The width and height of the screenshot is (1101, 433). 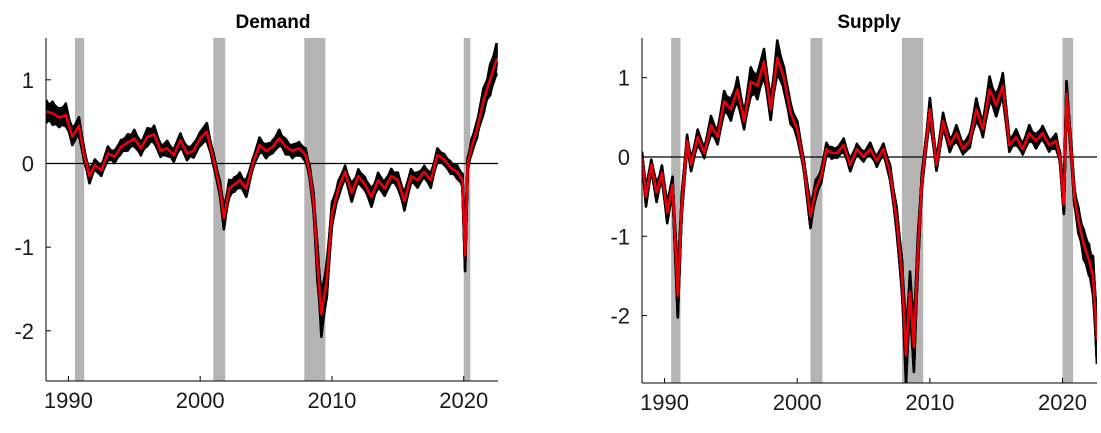 I want to click on supply-x-tick-label-1990: 1990, so click(x=664, y=402).